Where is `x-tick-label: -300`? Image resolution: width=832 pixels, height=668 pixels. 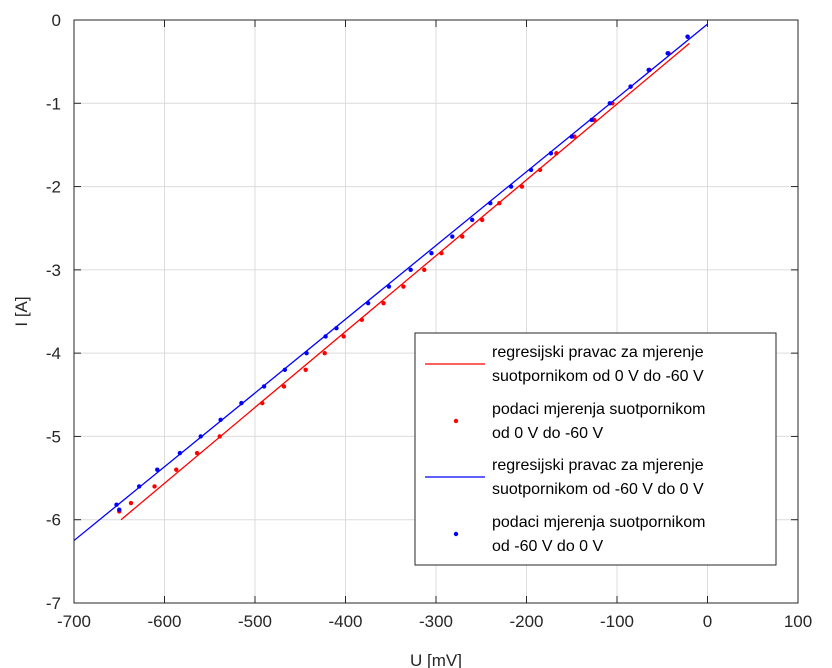
x-tick-label: -300 is located at coordinates (436, 621).